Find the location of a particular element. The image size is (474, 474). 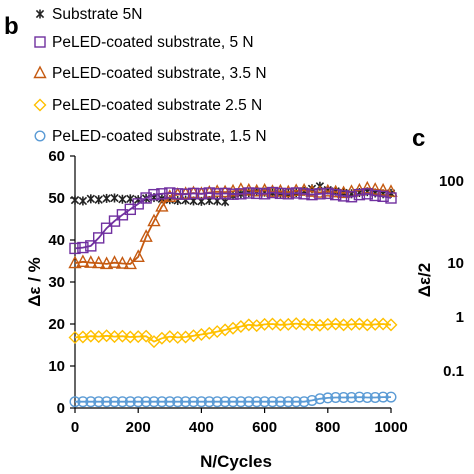

legend-entry: Substrate 5N is located at coordinates (88, 14).